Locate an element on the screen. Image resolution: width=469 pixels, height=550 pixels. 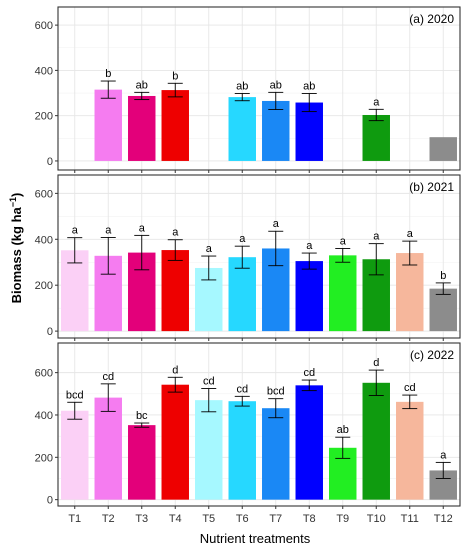
x-tick-label-t4: T4 is located at coordinates (175, 519).